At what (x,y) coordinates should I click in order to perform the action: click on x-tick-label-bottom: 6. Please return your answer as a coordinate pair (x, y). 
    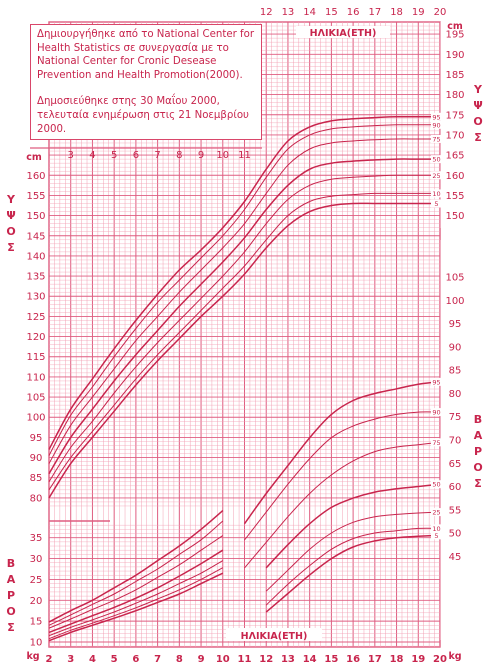
    Looking at the image, I should click on (135, 659).